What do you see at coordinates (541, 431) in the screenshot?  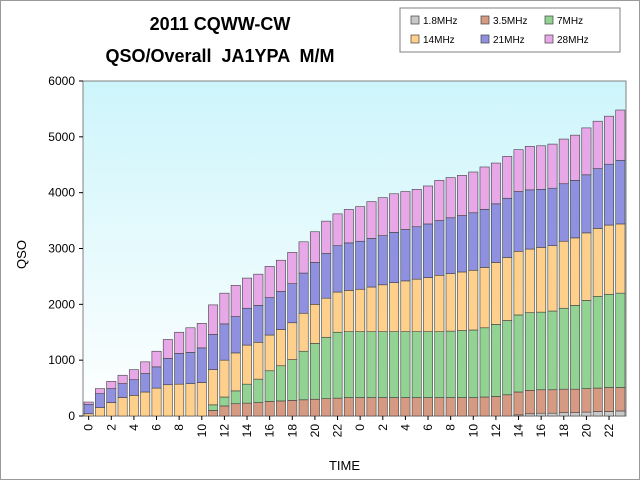 I see `x-tick-label: 16` at bounding box center [541, 431].